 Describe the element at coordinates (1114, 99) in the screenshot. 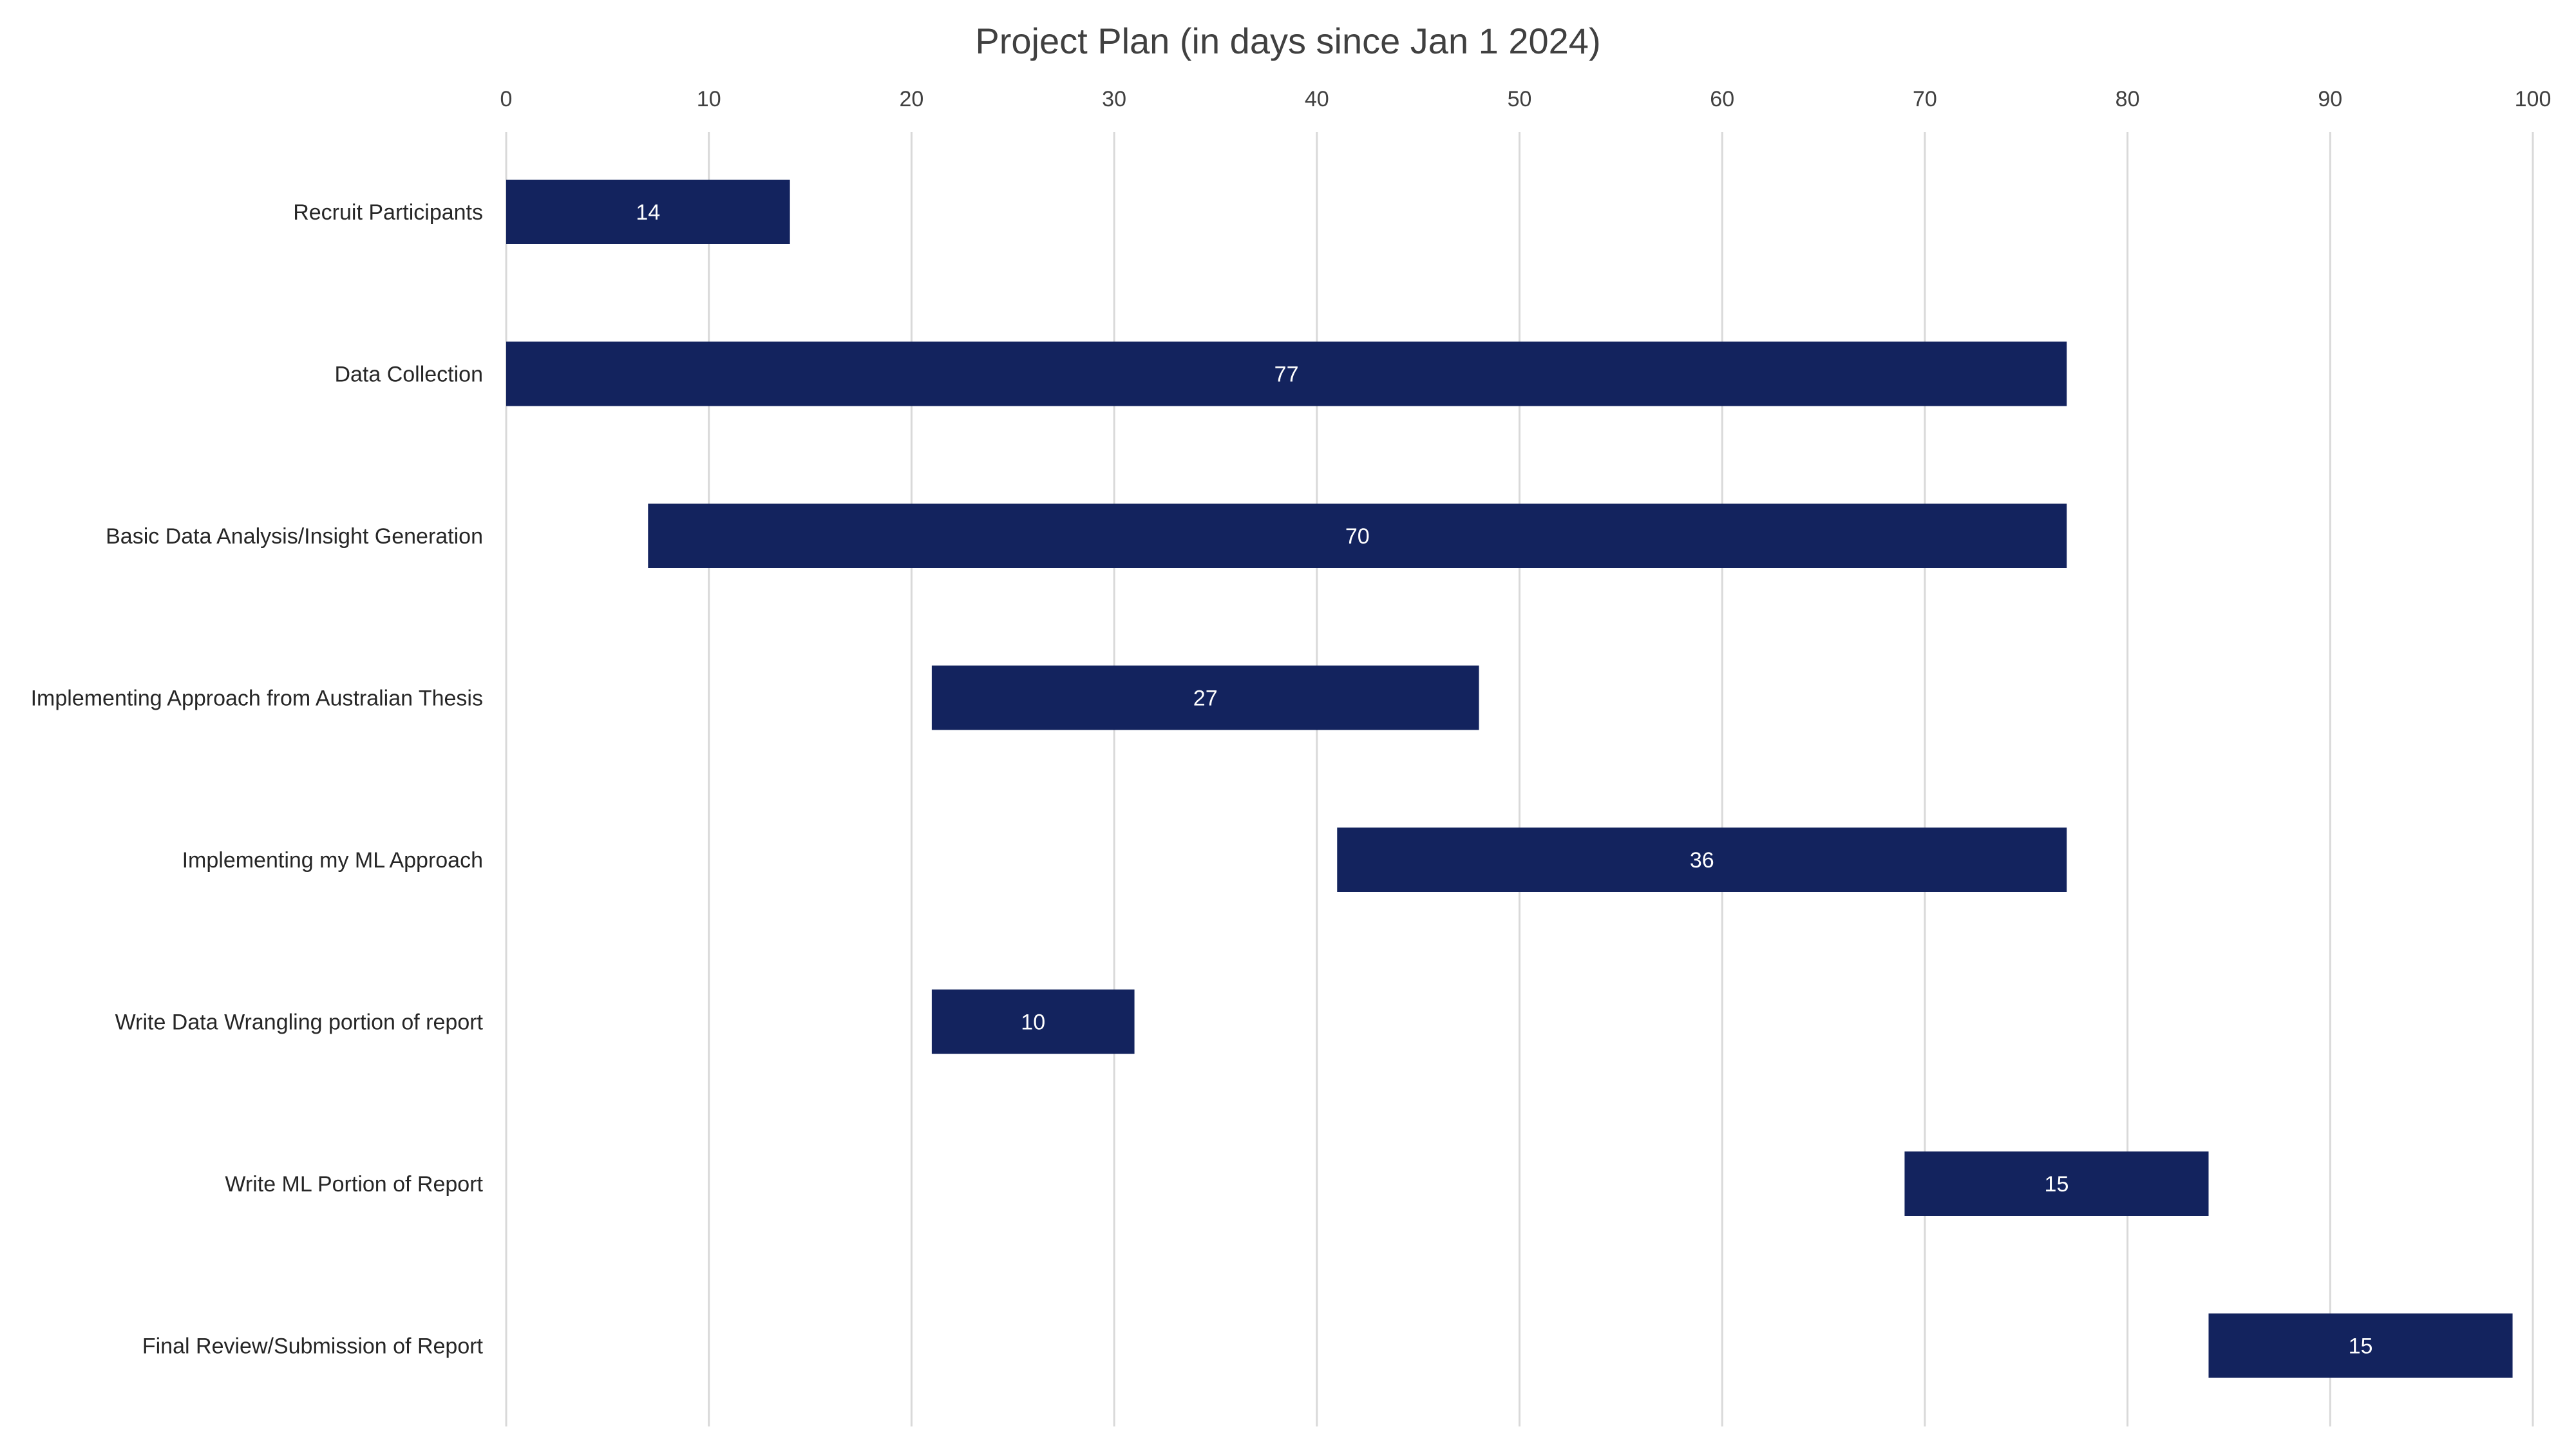

I see `x-tick-label: 30` at that location.